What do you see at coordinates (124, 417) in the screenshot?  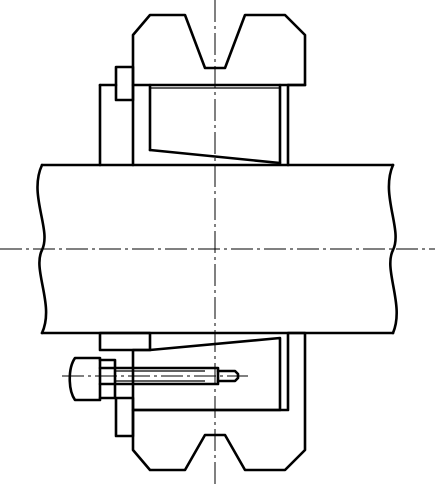 I see `lower-key-head` at bounding box center [124, 417].